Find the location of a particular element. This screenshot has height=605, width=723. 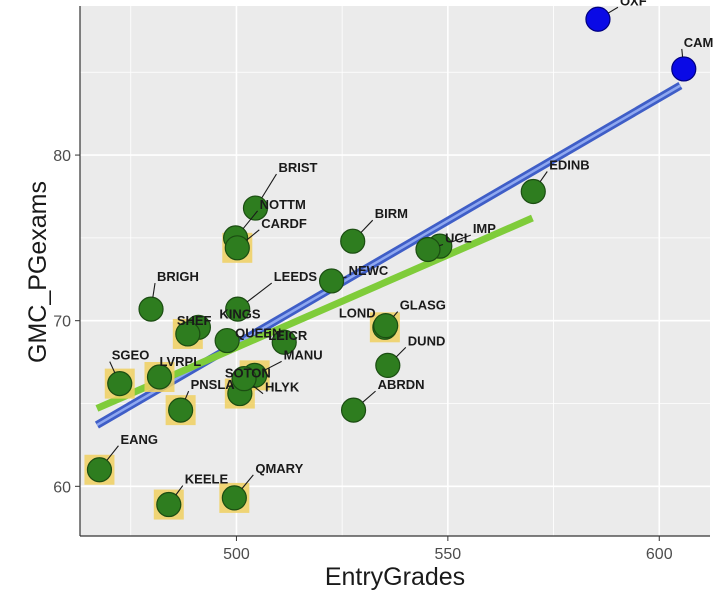

data-point-brigh is located at coordinates (151, 309).